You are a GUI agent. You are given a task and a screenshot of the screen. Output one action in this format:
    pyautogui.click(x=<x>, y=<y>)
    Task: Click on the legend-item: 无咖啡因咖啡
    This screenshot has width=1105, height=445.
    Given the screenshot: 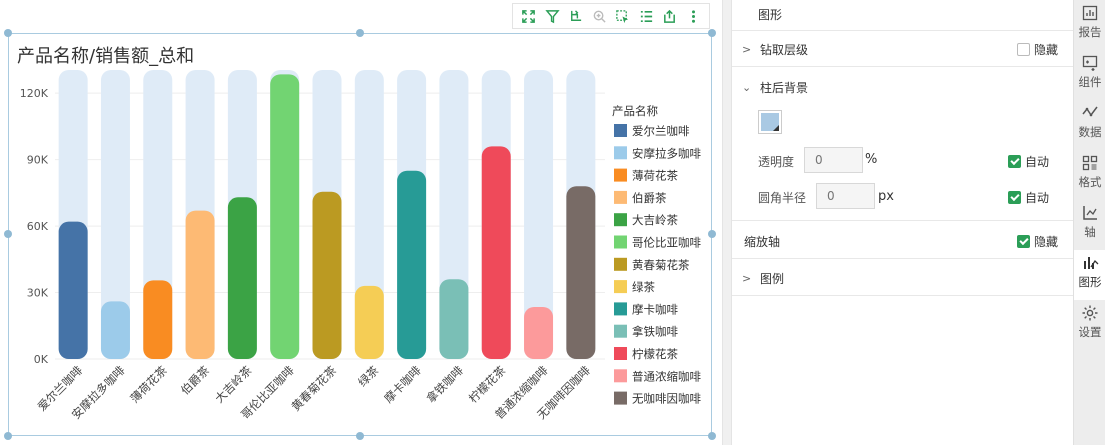 What is the action you would take?
    pyautogui.click(x=666, y=399)
    